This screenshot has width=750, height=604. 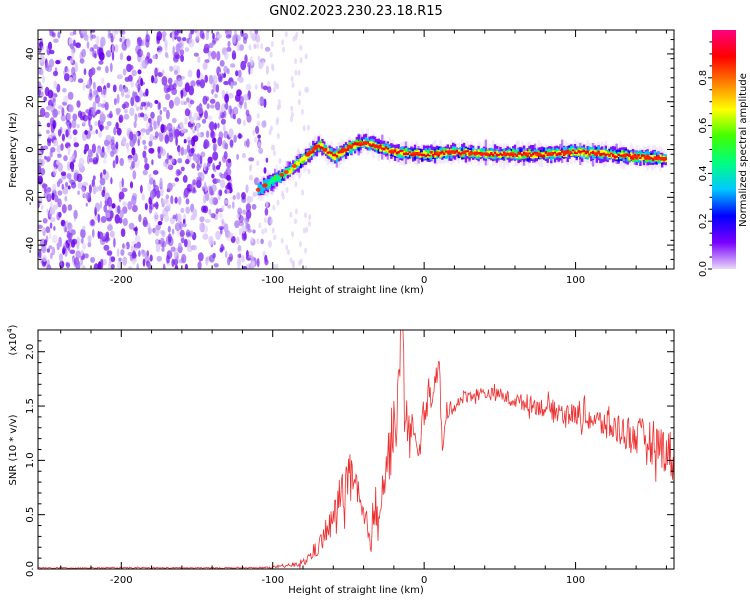 What do you see at coordinates (30, 54) in the screenshot?
I see `y-tick-label: 40` at bounding box center [30, 54].